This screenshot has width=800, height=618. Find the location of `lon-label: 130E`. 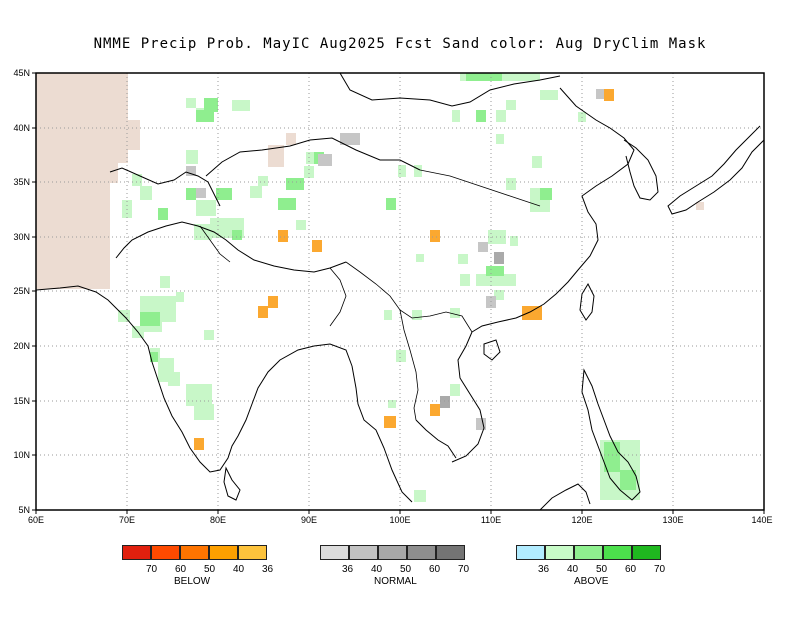

lon-label: 130E is located at coordinates (672, 520).